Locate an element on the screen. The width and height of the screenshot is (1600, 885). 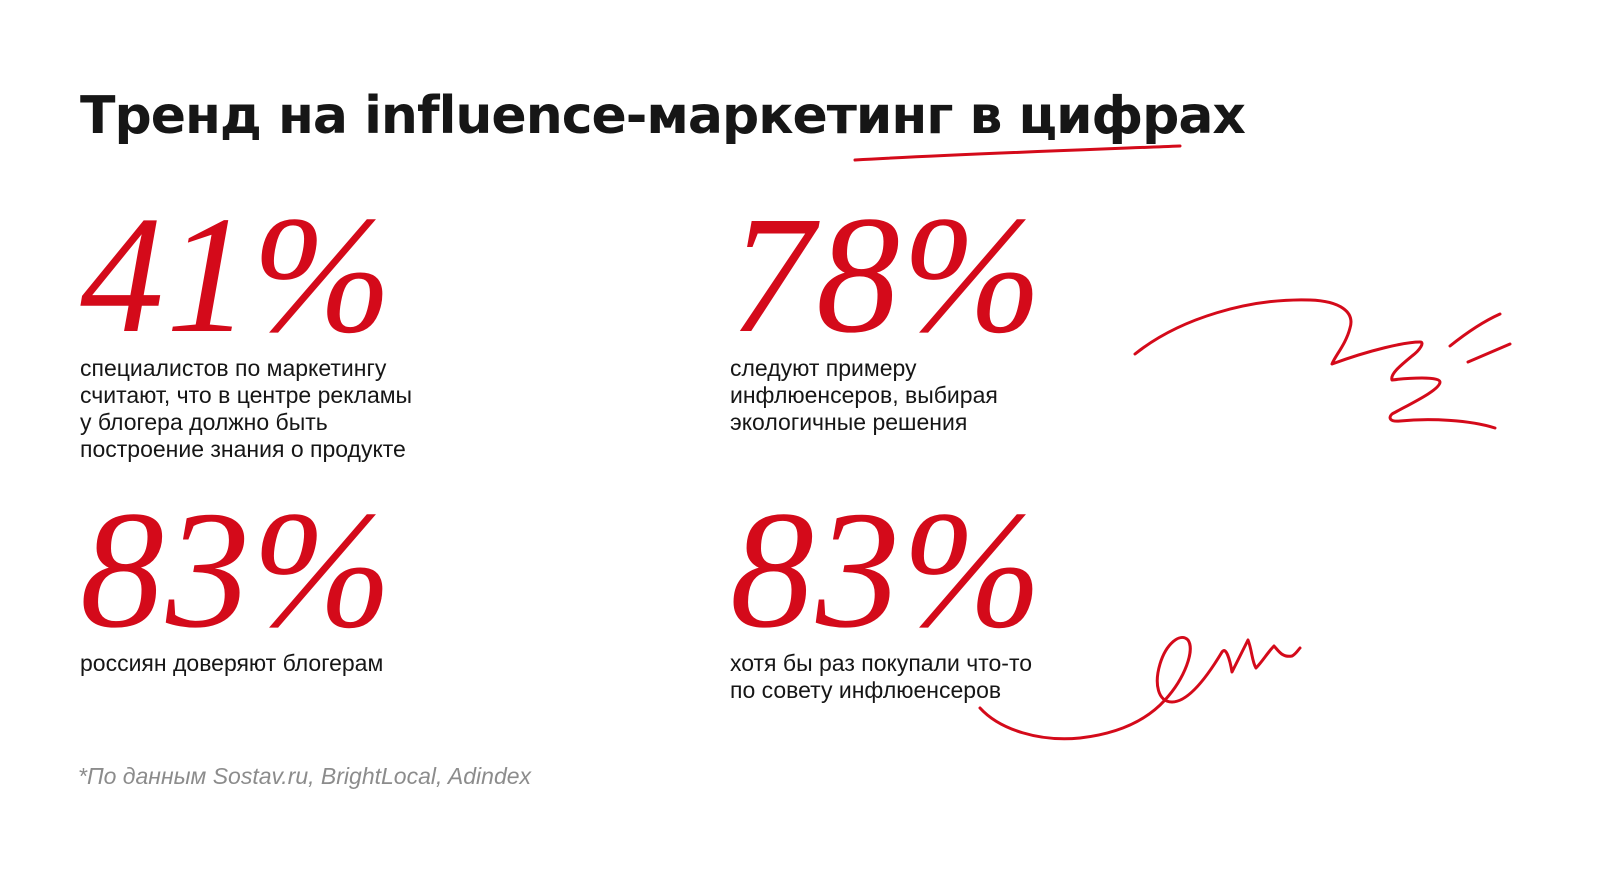
stat-block: 83% россиян доверяют блогерам is located at coordinates (237, 577).